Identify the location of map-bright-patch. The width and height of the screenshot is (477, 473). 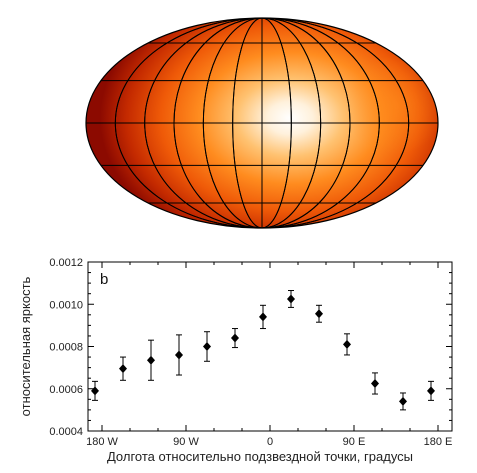
(391, 105).